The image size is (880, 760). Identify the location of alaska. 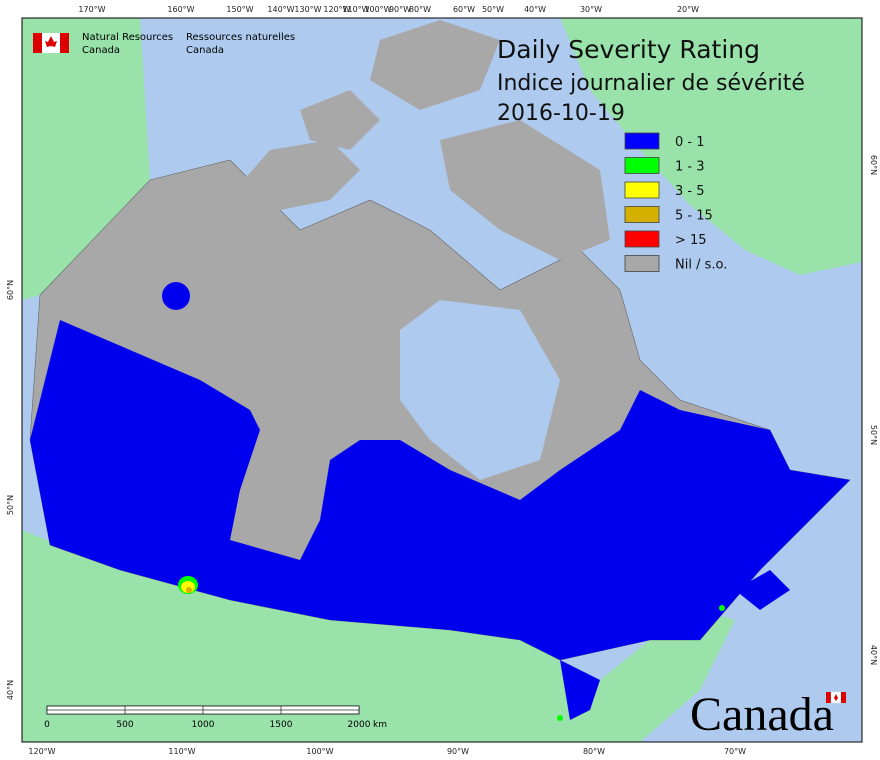
(86, 159).